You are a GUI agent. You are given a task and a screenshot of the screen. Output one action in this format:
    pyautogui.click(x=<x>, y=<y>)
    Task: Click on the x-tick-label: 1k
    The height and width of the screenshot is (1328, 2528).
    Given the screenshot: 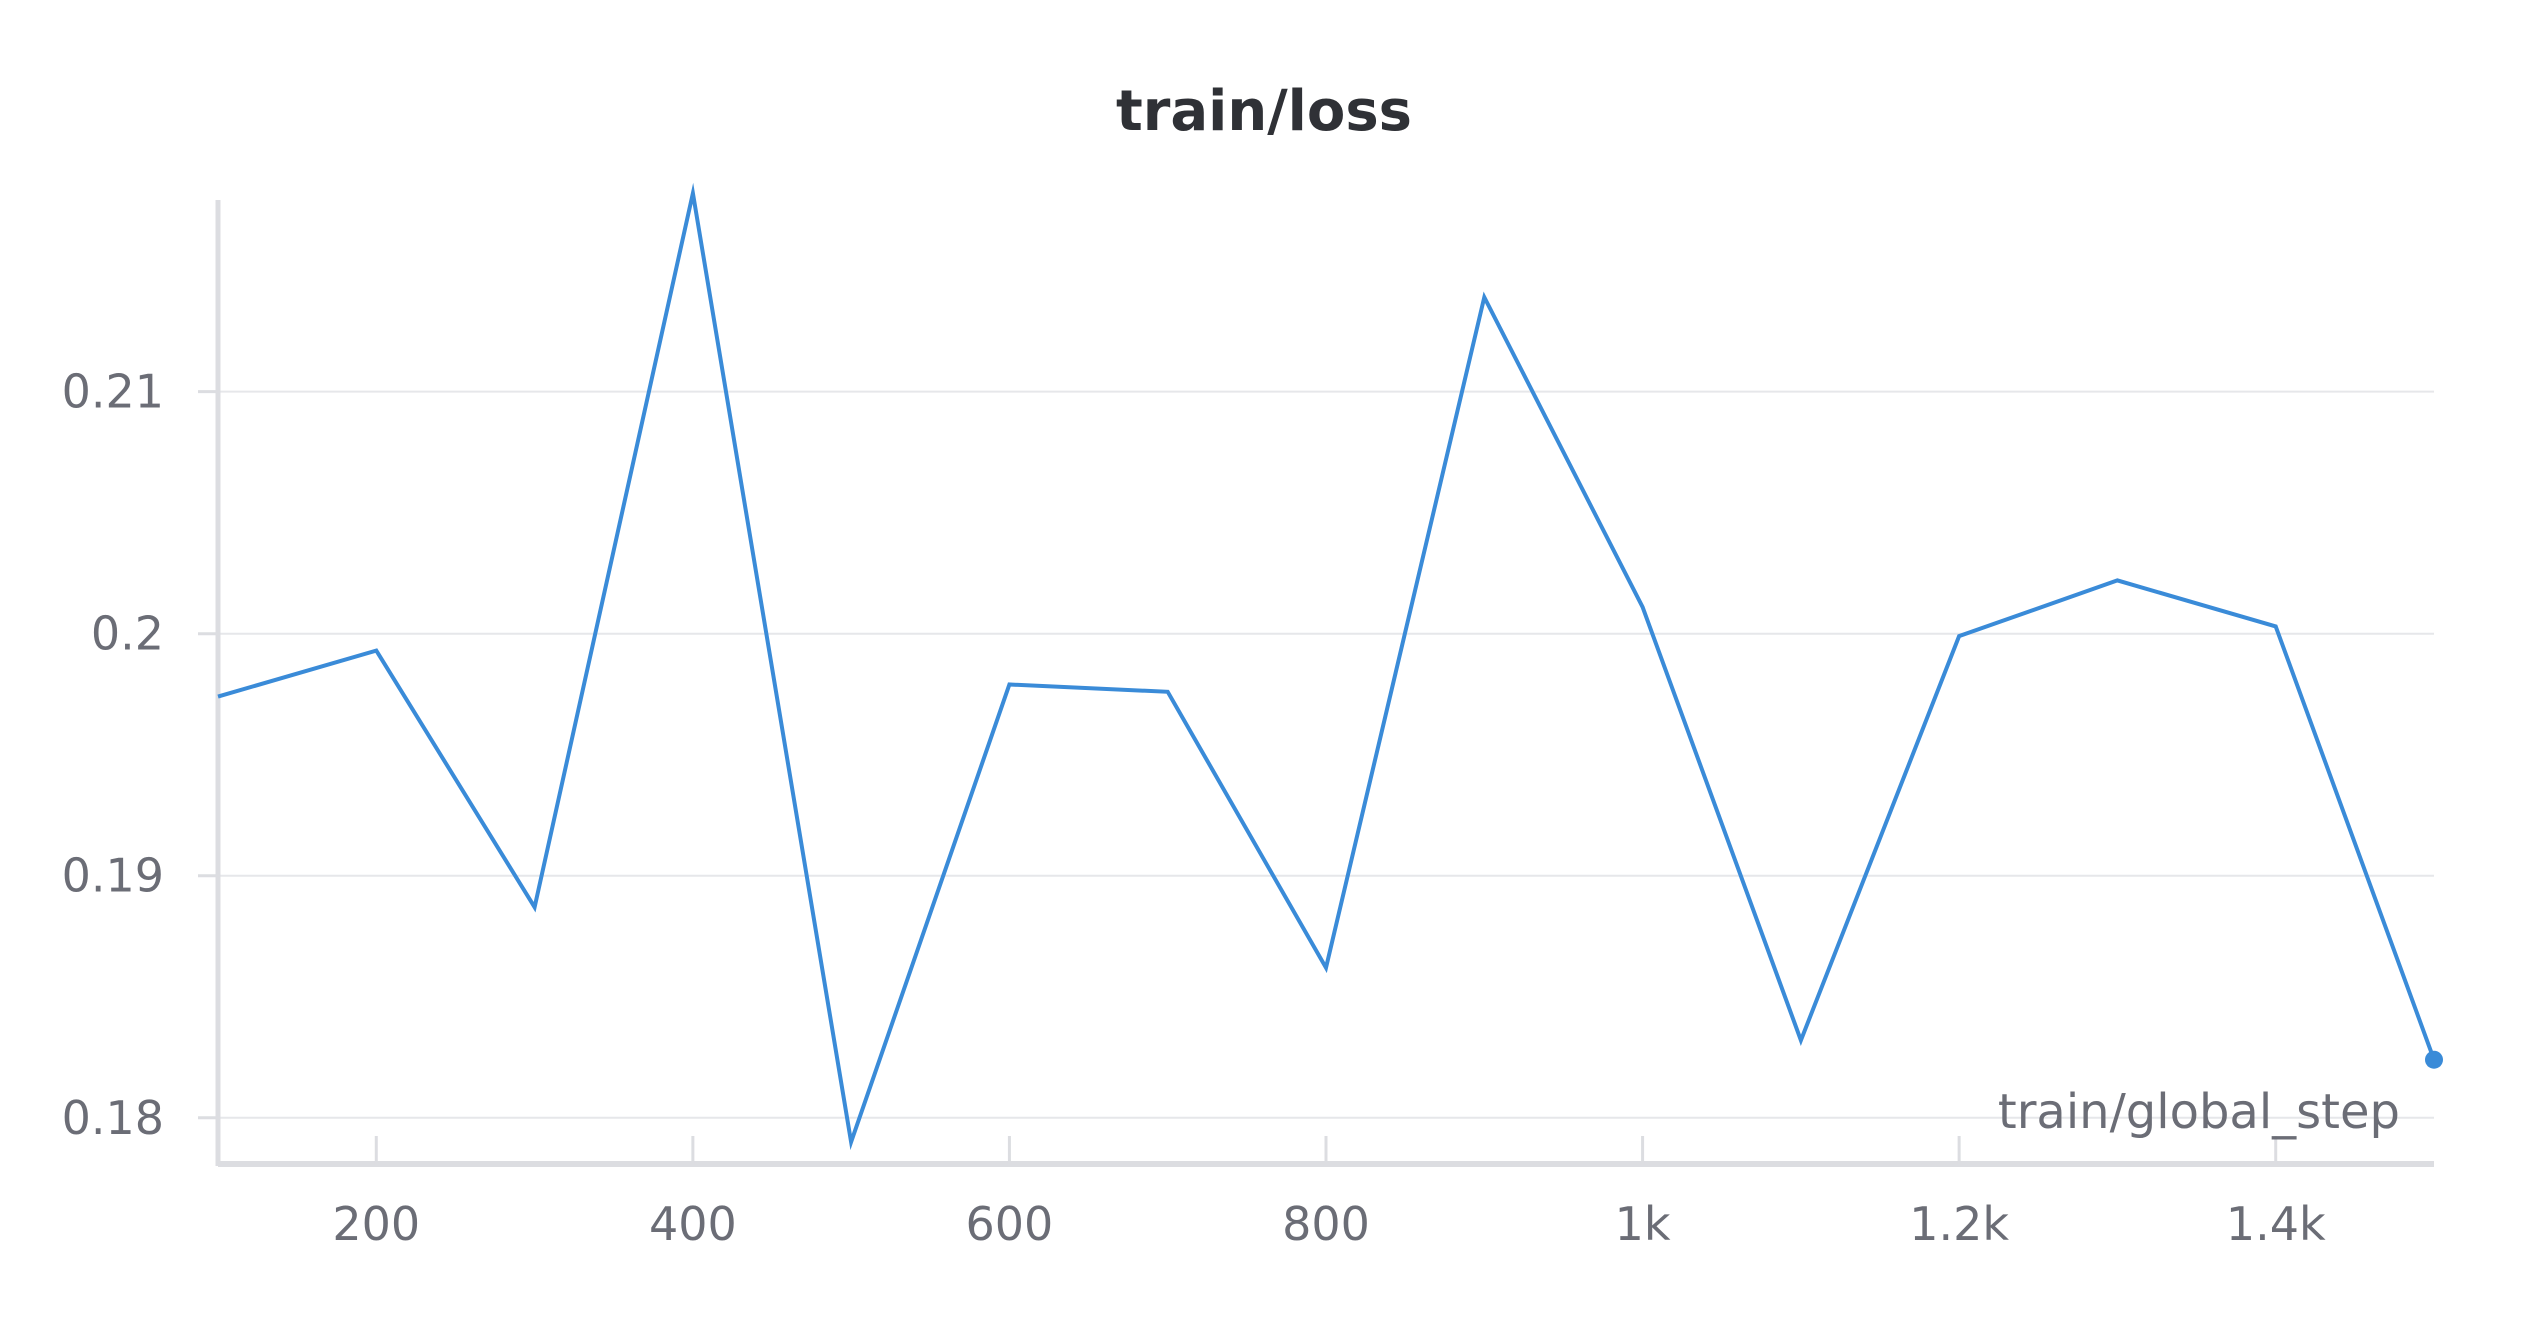 What is the action you would take?
    pyautogui.click(x=1643, y=1224)
    